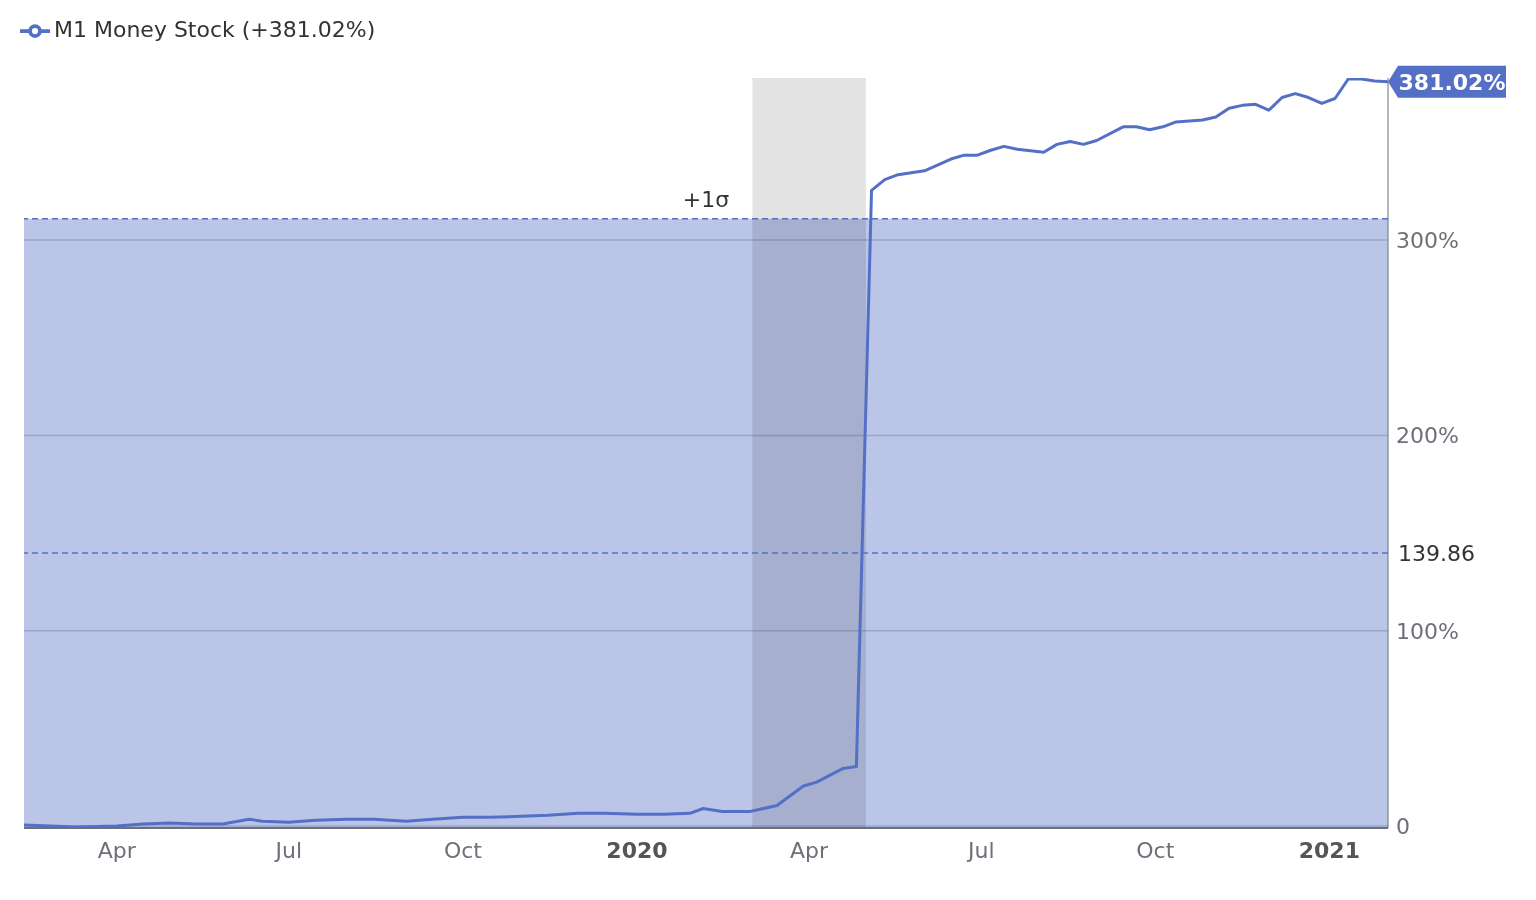 The image size is (1536, 900). Describe the element at coordinates (1436, 553) in the screenshot. I see `ref-line-label: 139.86` at that location.